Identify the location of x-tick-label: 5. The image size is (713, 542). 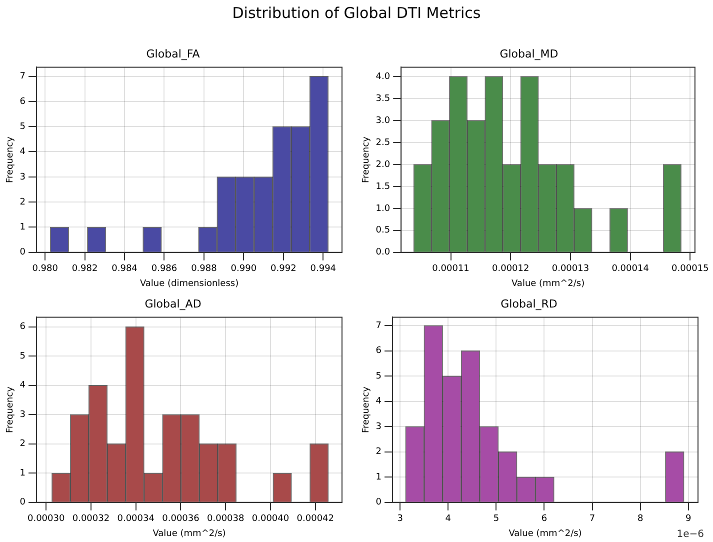
(496, 519).